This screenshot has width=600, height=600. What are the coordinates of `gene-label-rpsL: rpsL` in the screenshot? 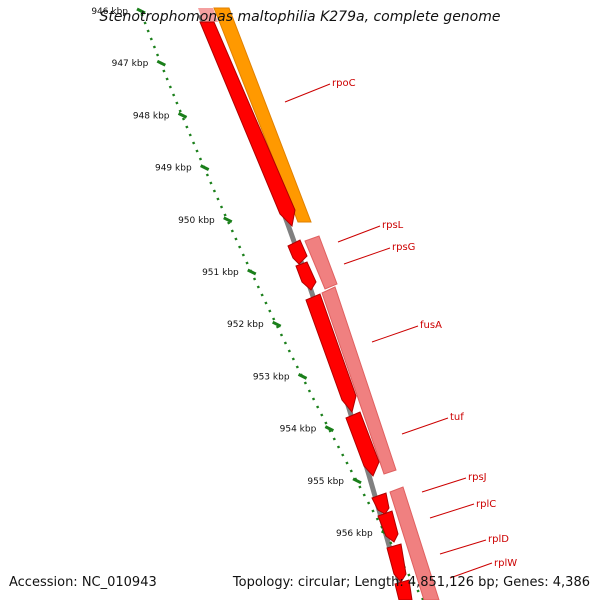 It's located at (393, 225).